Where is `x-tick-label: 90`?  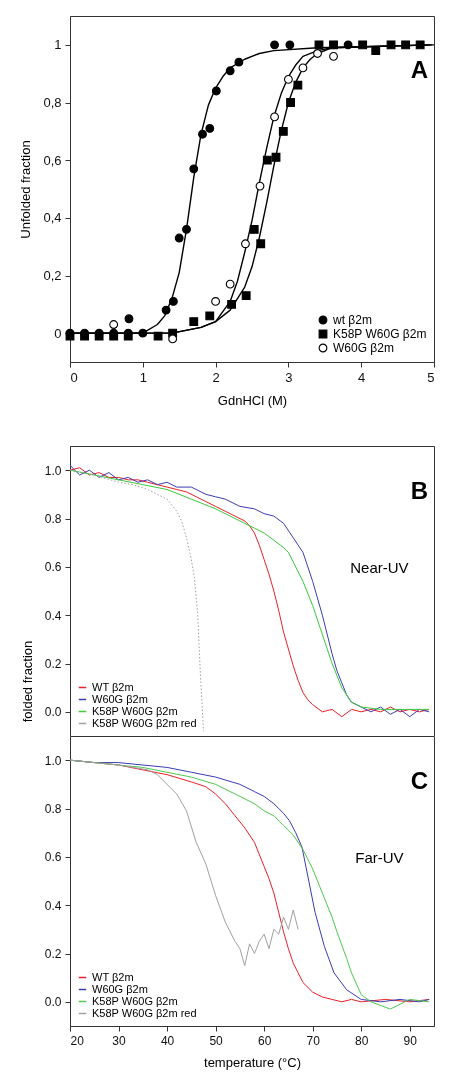
x-tick-label: 90 is located at coordinates (410, 1040).